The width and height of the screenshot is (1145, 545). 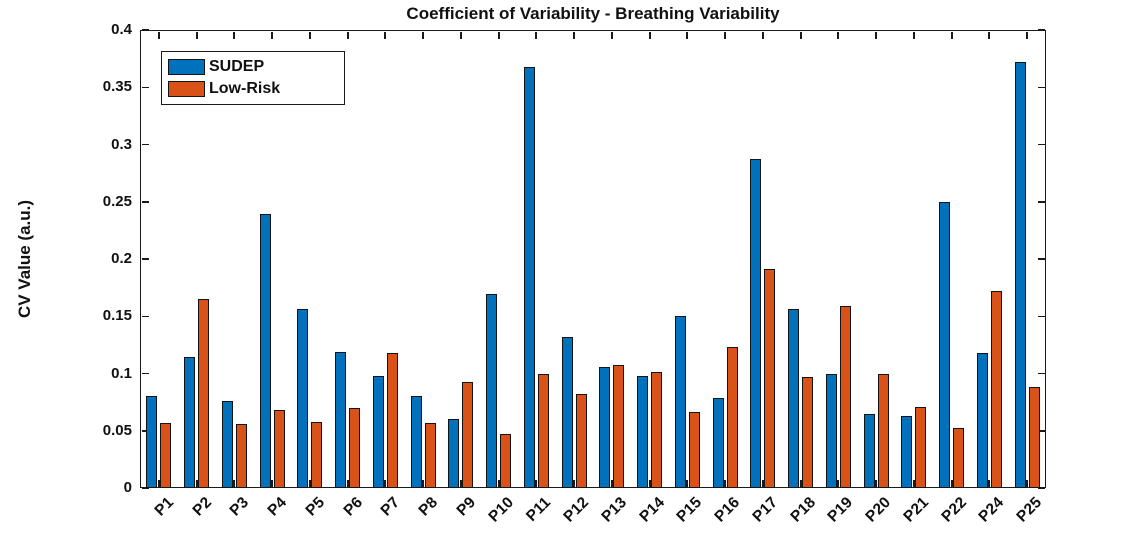 What do you see at coordinates (186, 67) in the screenshot?
I see `legend-swatch-sudep` at bounding box center [186, 67].